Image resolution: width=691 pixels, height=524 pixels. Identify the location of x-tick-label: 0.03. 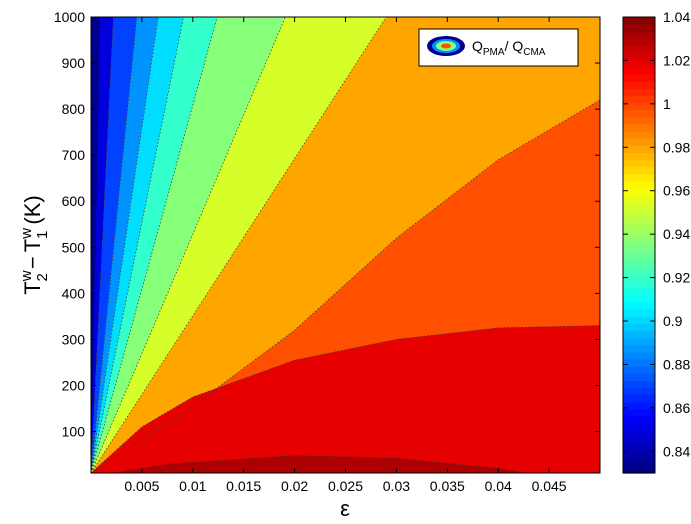
(396, 486).